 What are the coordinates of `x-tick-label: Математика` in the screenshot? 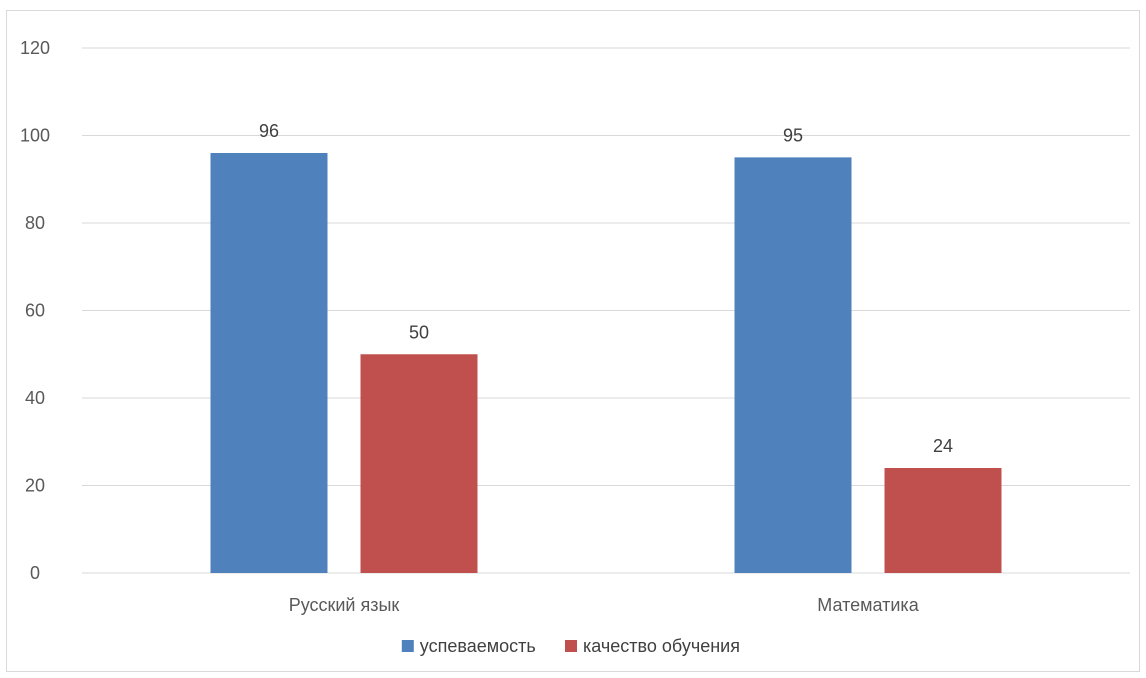 It's located at (868, 605).